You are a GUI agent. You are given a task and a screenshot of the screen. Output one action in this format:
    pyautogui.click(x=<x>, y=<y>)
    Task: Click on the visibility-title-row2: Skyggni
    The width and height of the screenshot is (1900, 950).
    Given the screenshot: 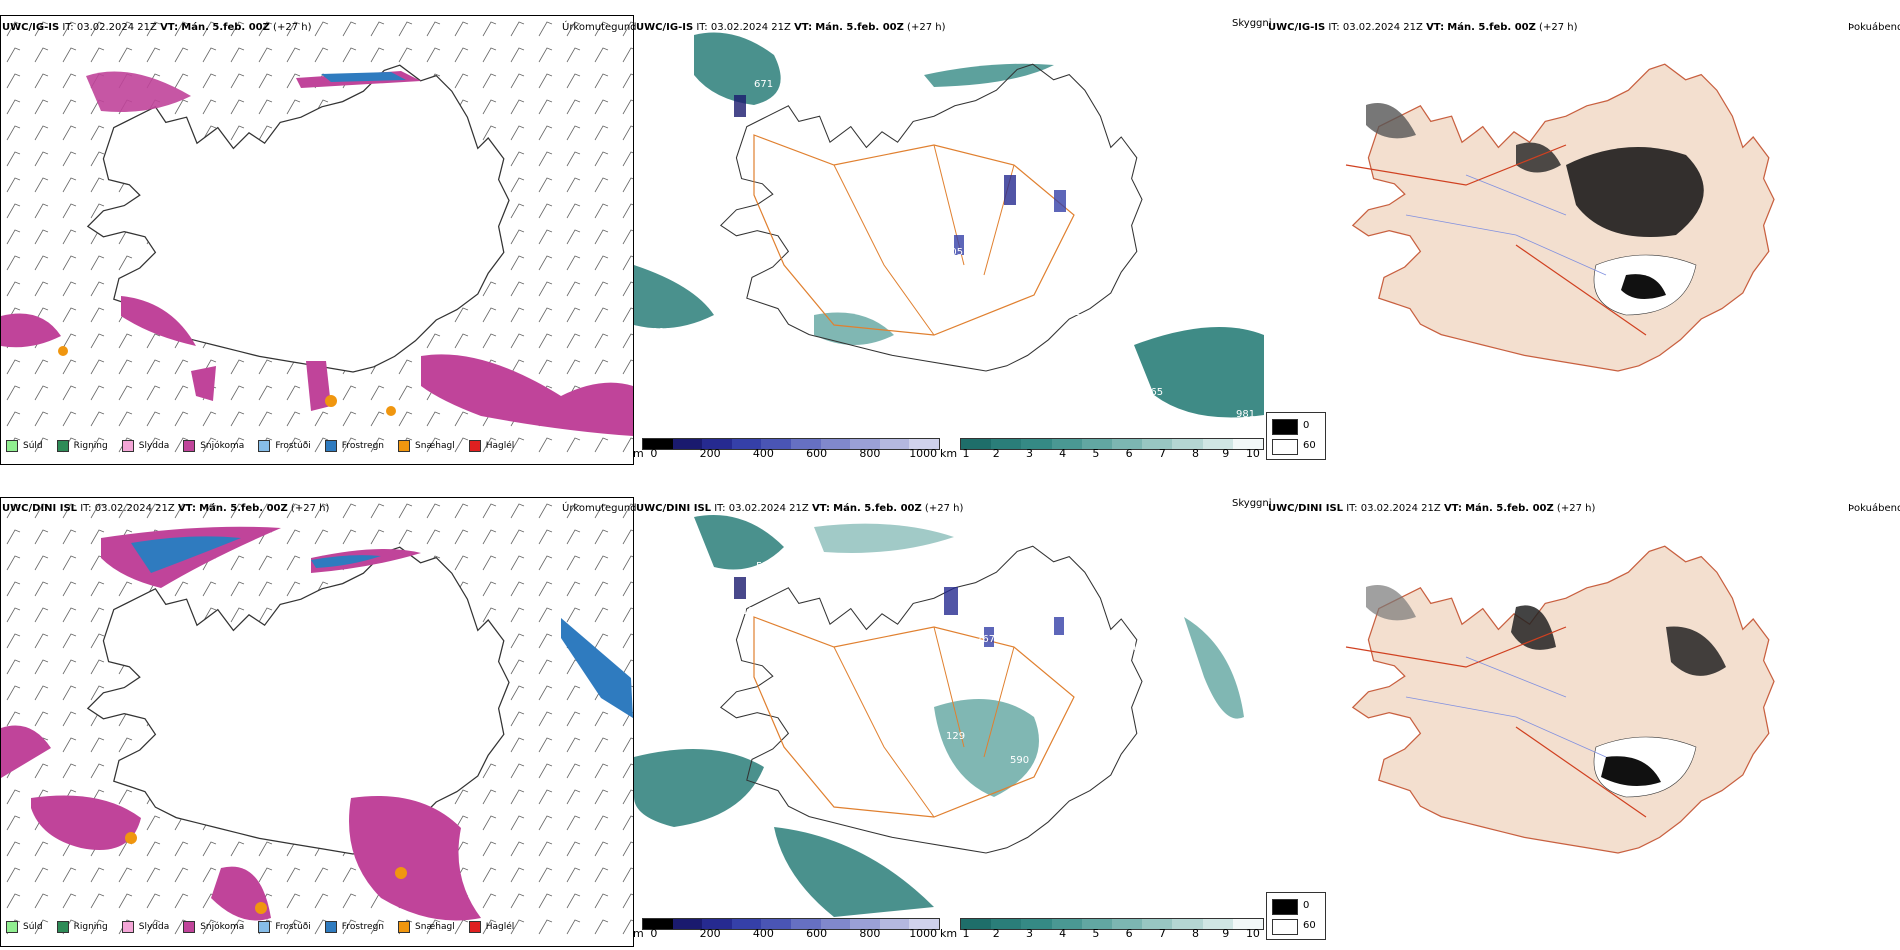 What is the action you would take?
    pyautogui.click(x=1252, y=503)
    